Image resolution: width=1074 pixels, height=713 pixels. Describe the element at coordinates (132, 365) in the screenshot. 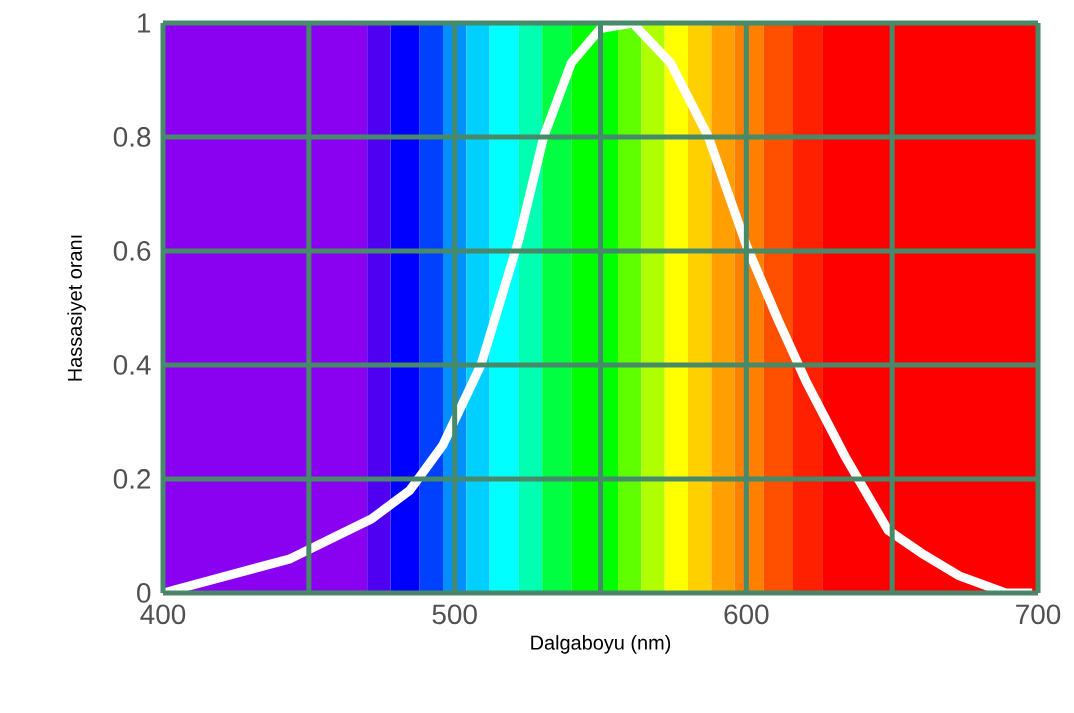

I see `y-tick-label: 0.4` at that location.